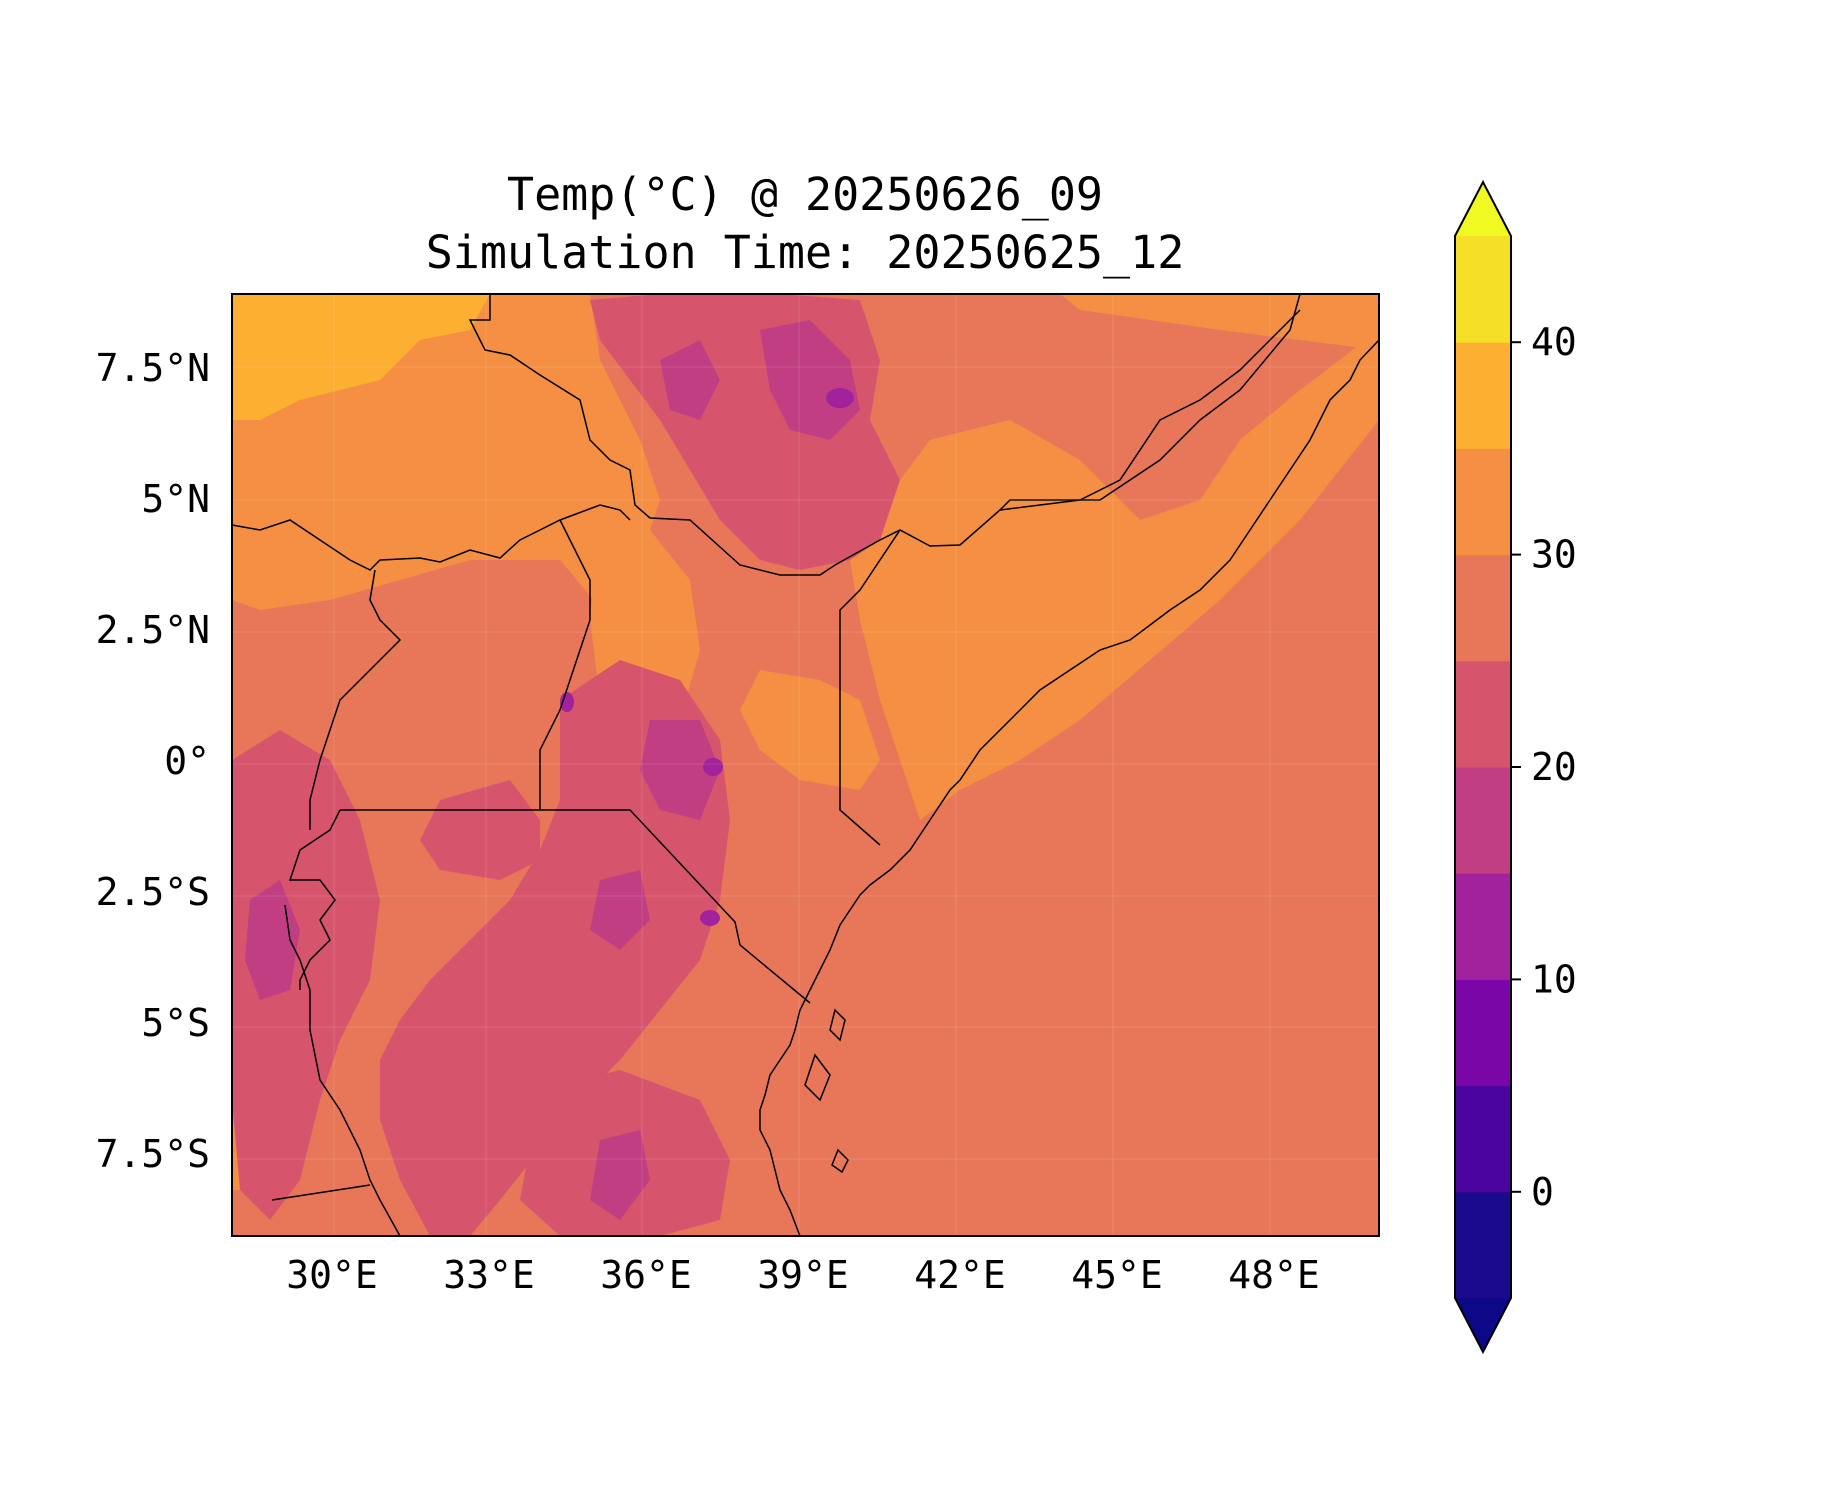 This screenshot has width=1833, height=1500. What do you see at coordinates (567, 702) in the screenshot?
I see `temp-spot-10-15-elgon` at bounding box center [567, 702].